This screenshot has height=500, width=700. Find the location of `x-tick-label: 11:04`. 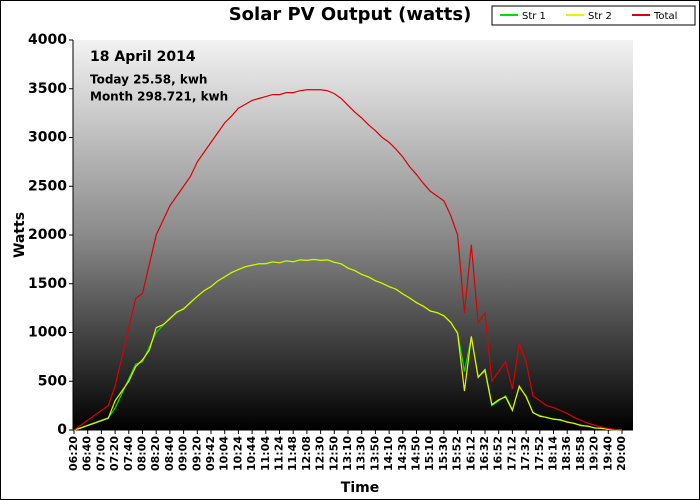

x-tick-label: 11:04 is located at coordinates (265, 453).